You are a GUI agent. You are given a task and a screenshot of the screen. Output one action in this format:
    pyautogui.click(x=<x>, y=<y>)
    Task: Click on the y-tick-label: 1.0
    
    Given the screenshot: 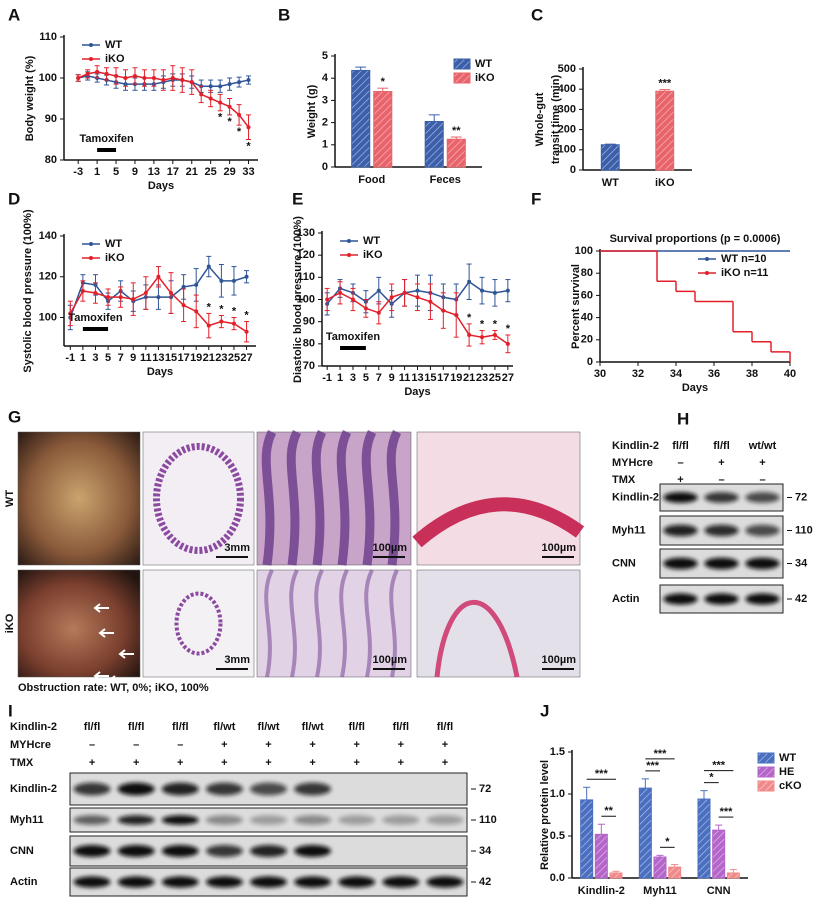 What is the action you would take?
    pyautogui.click(x=557, y=794)
    